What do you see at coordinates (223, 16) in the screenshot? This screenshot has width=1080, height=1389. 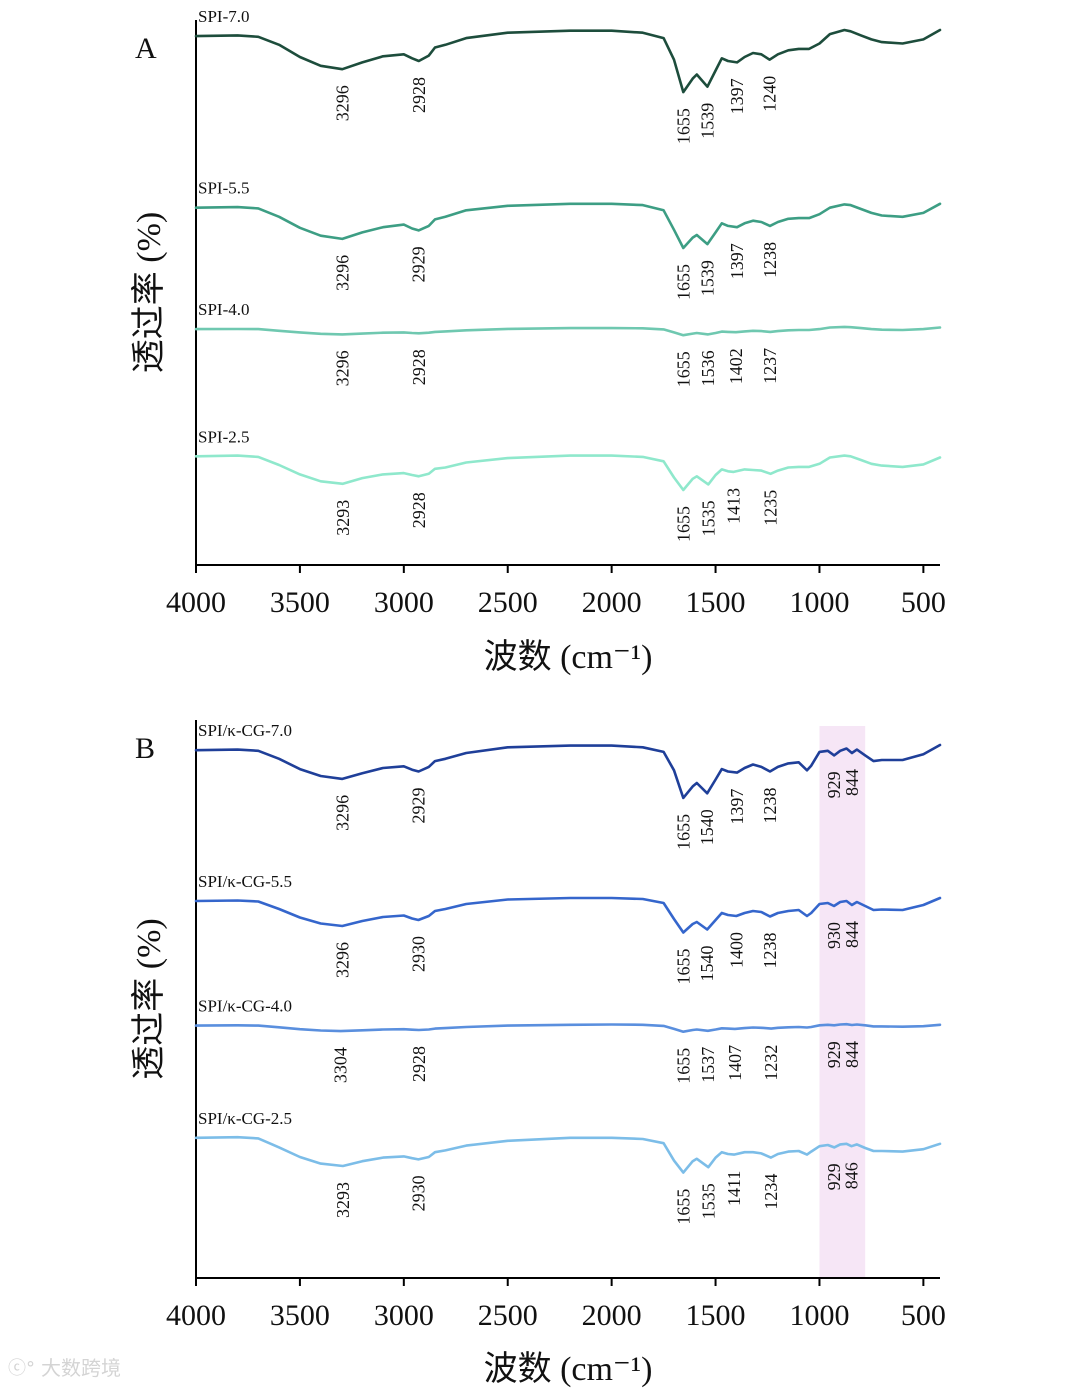 I see `series-label: SPI-7.0` at bounding box center [223, 16].